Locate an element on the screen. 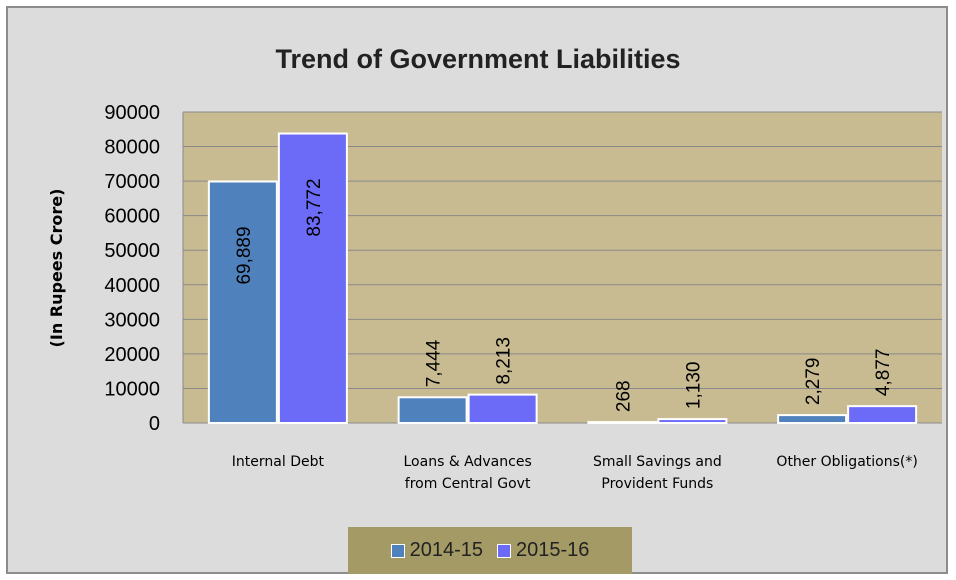  legend: 2014-15 2015-16 is located at coordinates (490, 550).